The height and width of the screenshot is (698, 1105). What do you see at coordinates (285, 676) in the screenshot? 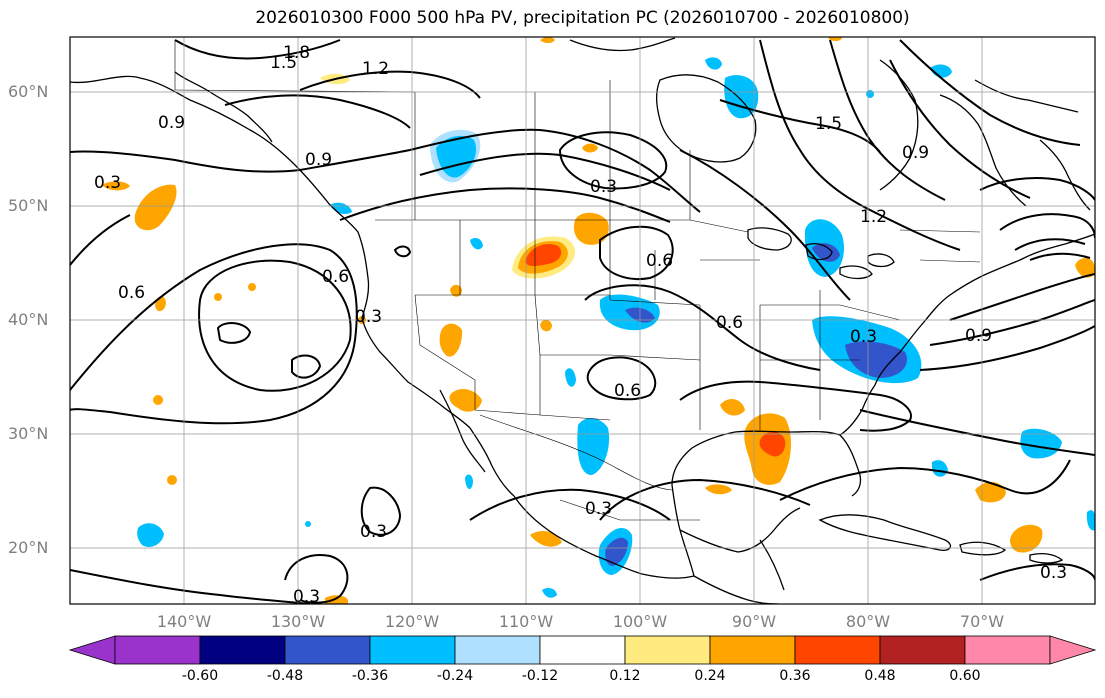
I see `colorbar-tick-label: -0.48` at bounding box center [285, 676].